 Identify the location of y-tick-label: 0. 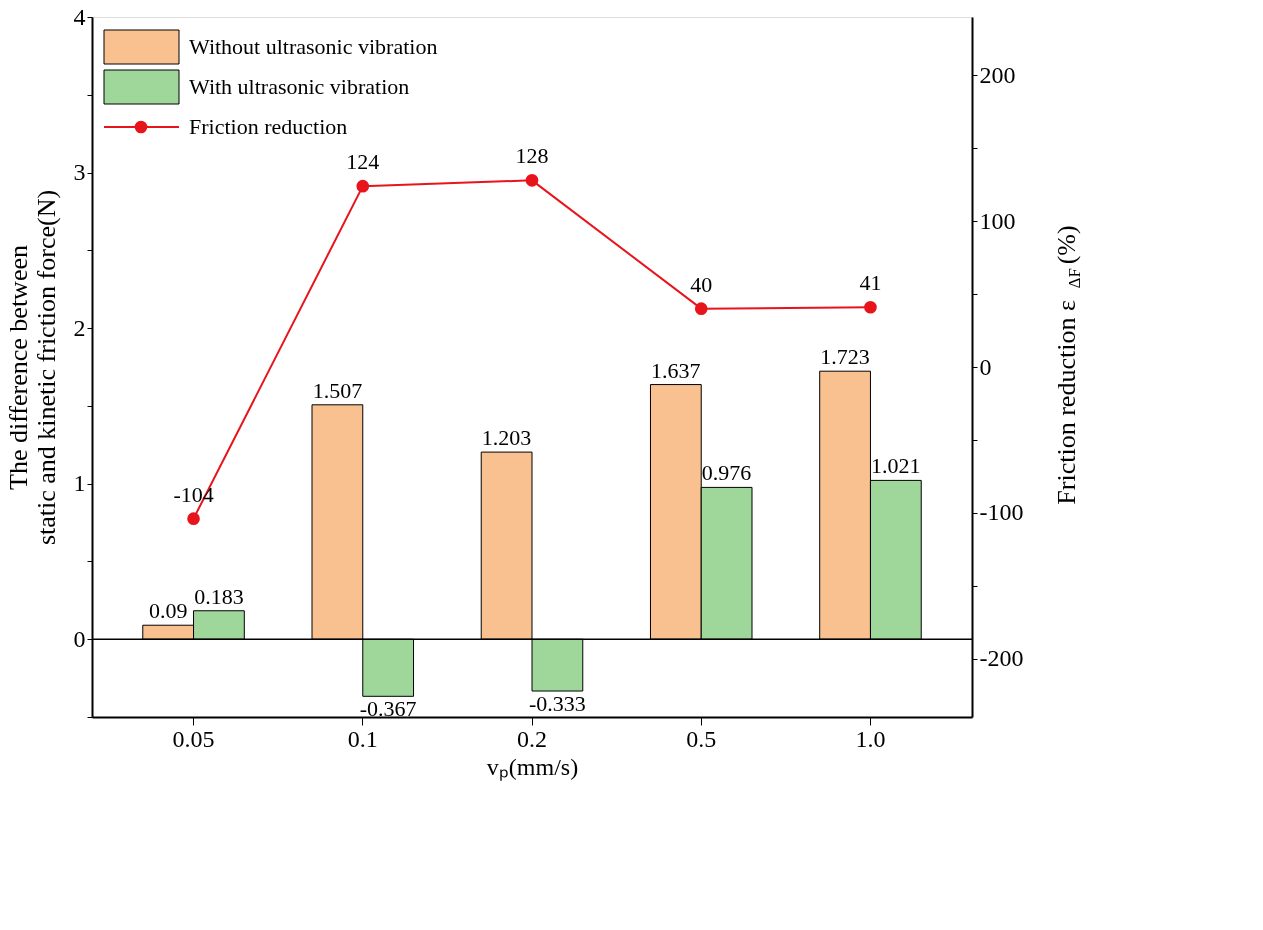
(79, 638).